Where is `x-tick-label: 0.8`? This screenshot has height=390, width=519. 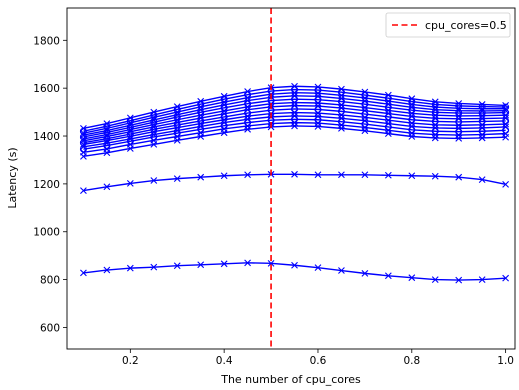
x-tick-label: 0.8 is located at coordinates (411, 361).